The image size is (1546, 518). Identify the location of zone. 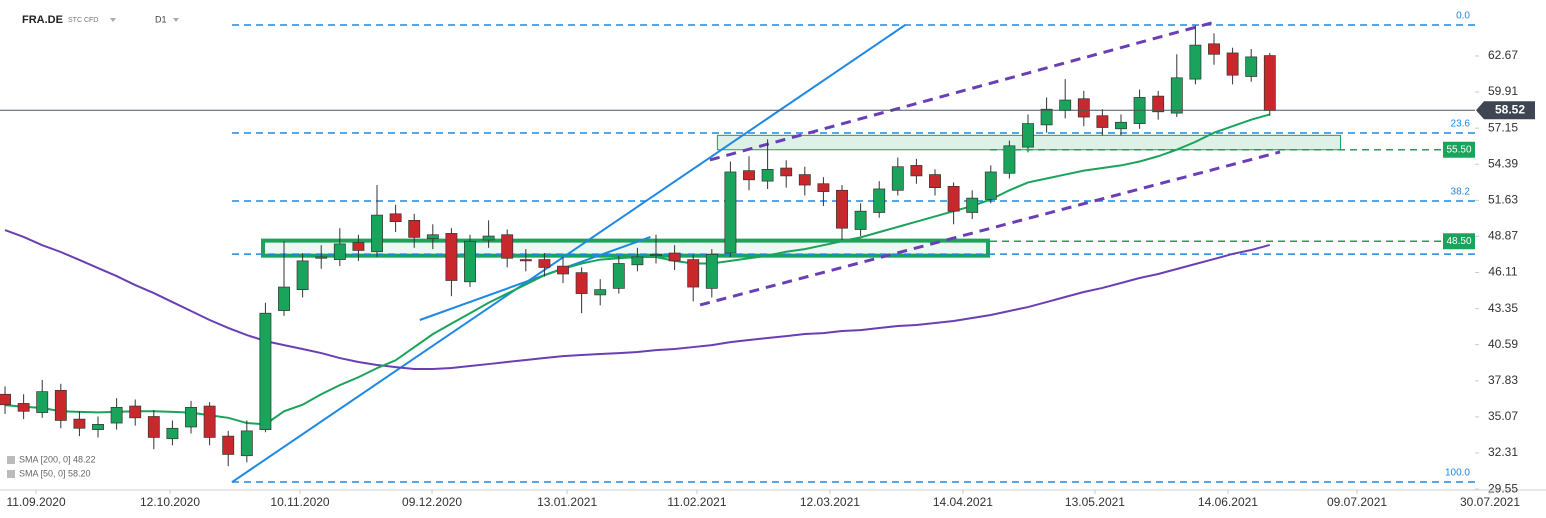
(625, 248).